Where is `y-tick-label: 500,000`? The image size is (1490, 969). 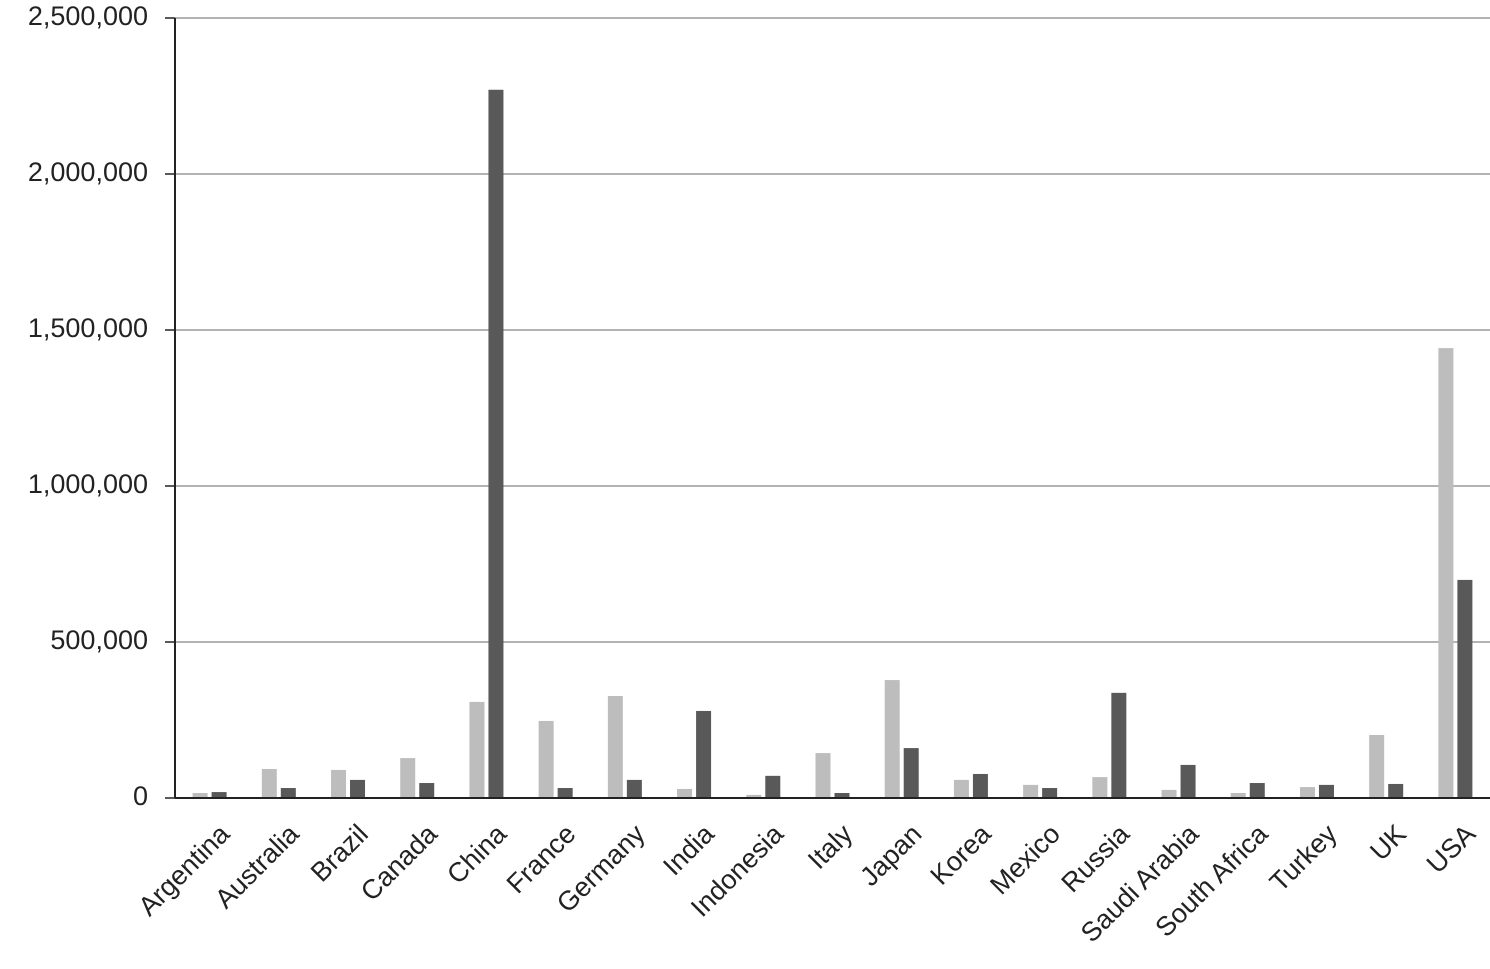
y-tick-label: 500,000 is located at coordinates (99, 640).